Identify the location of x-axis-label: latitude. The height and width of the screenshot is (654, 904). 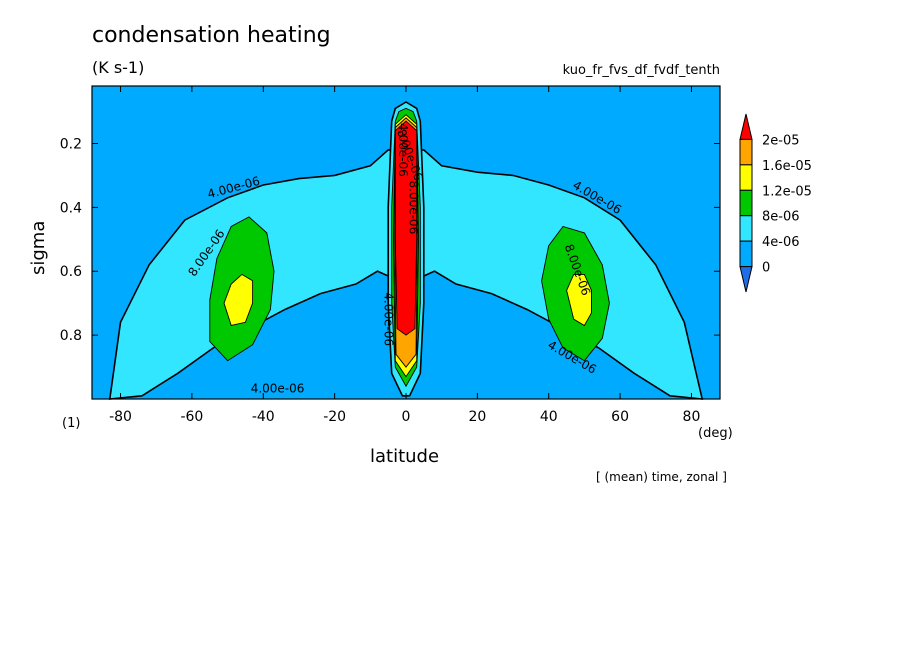
(405, 456).